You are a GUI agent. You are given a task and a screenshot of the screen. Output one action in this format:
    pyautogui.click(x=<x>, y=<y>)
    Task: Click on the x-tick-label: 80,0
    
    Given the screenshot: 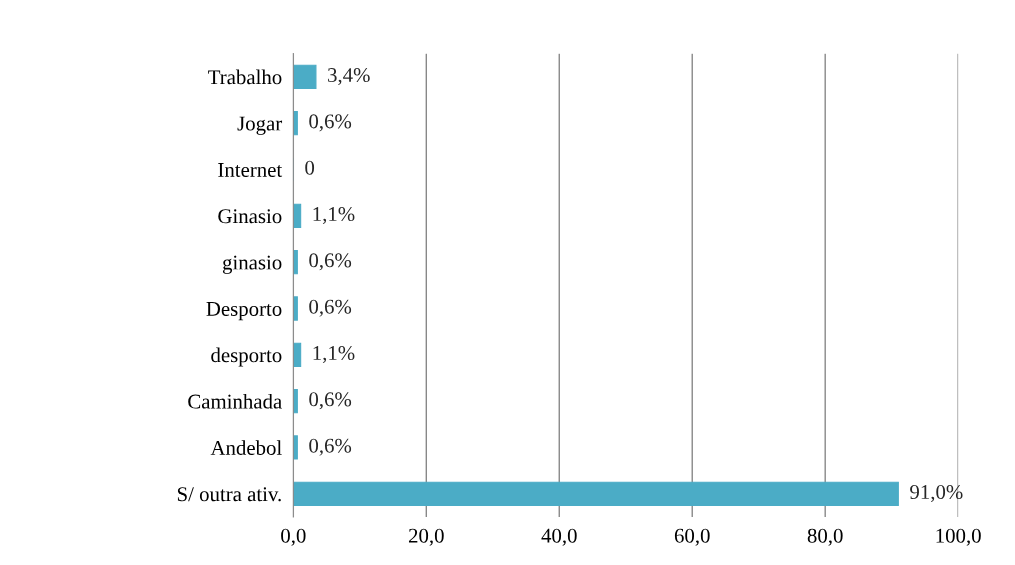 What is the action you would take?
    pyautogui.click(x=825, y=537)
    